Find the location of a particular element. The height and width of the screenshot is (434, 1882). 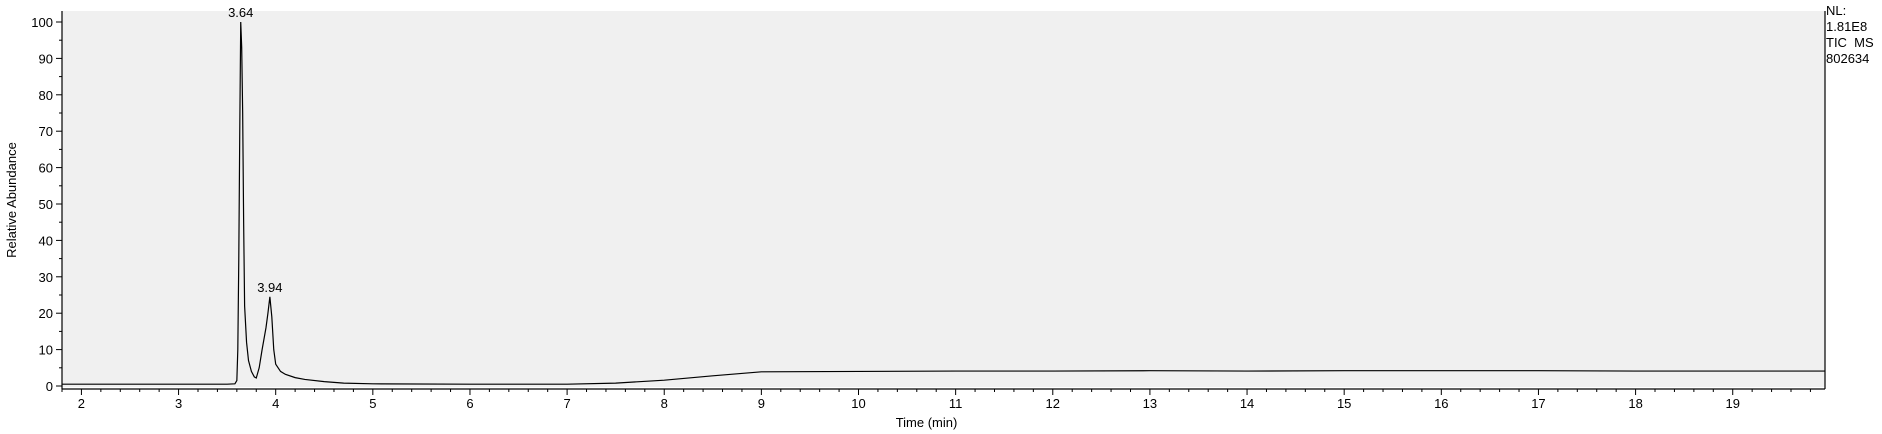

y-tick-label: 100 is located at coordinates (42, 22).